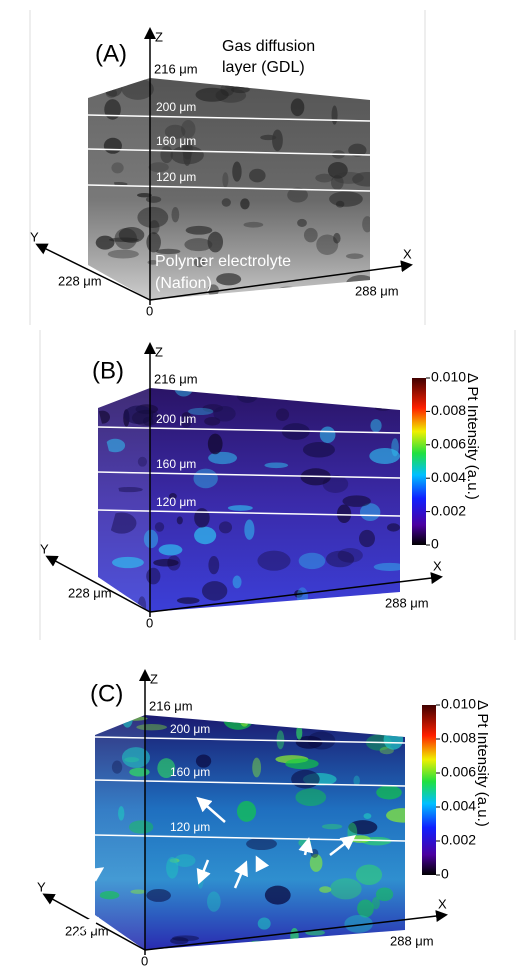 The width and height of the screenshot is (532, 971). Describe the element at coordinates (41, 886) in the screenshot. I see `y-label: Y` at that location.